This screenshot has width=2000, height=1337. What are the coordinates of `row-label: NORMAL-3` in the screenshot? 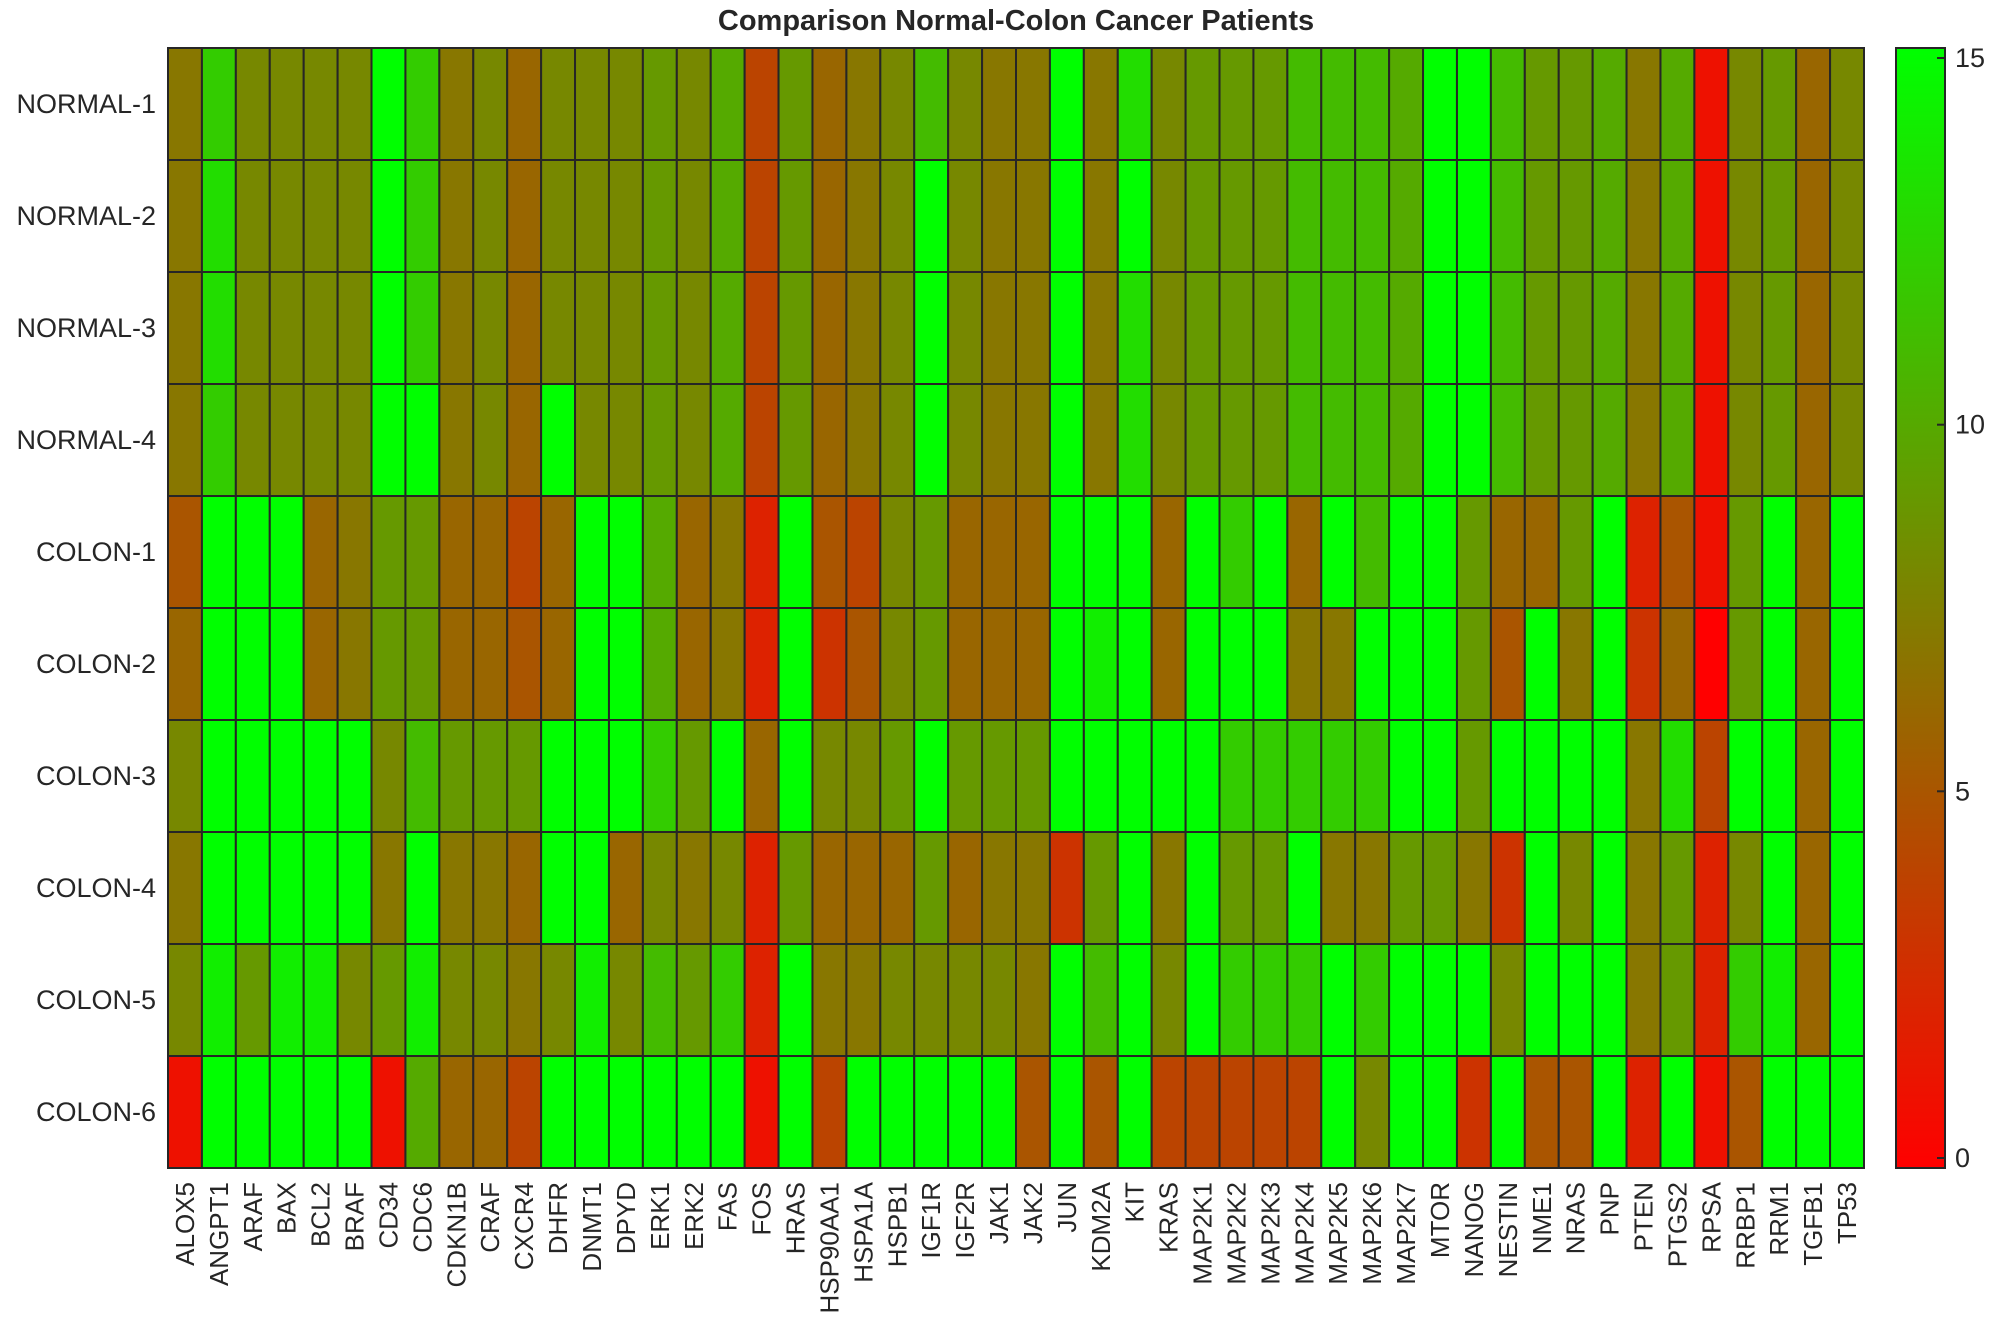 It's located at (86, 328).